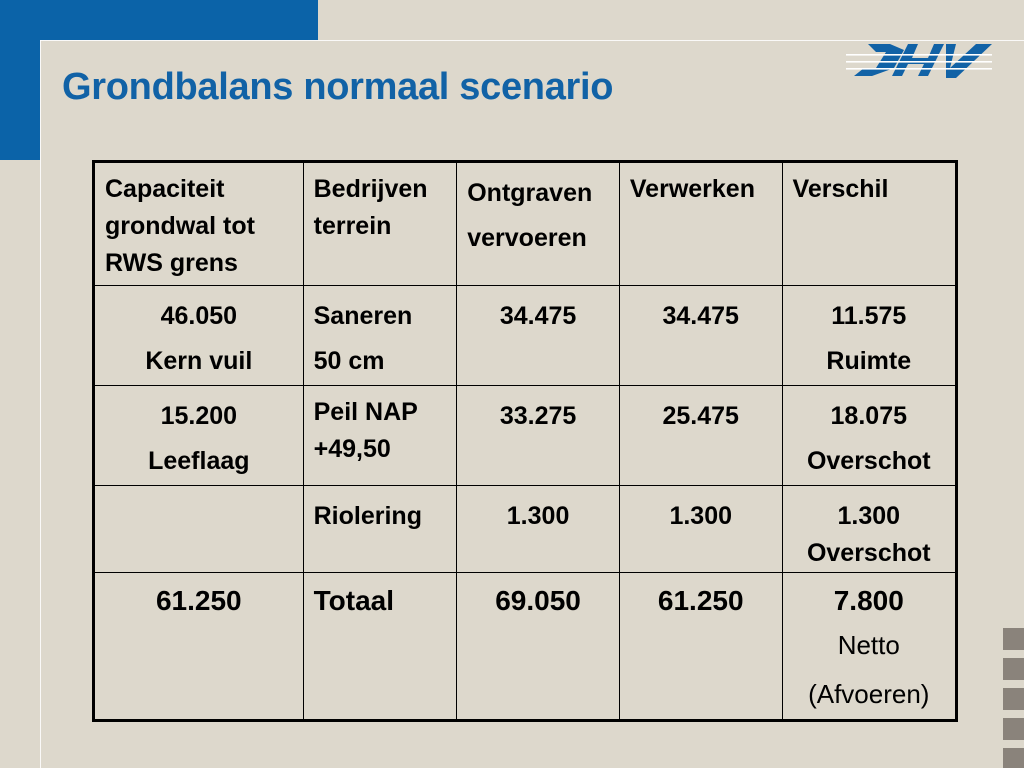 The height and width of the screenshot is (768, 1024). I want to click on cell-verschil: 1.300 Overschot, so click(869, 529).